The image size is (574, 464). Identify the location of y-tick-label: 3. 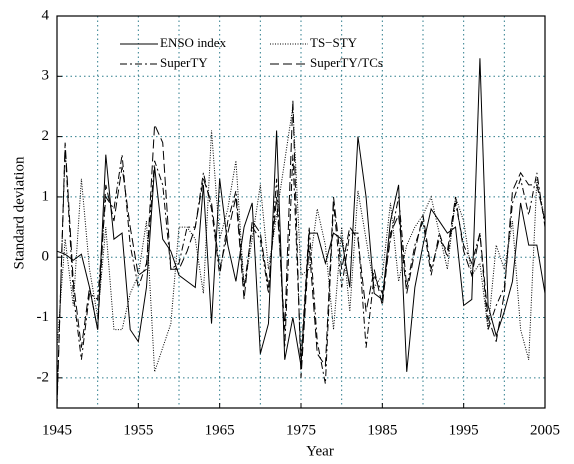
(46, 76).